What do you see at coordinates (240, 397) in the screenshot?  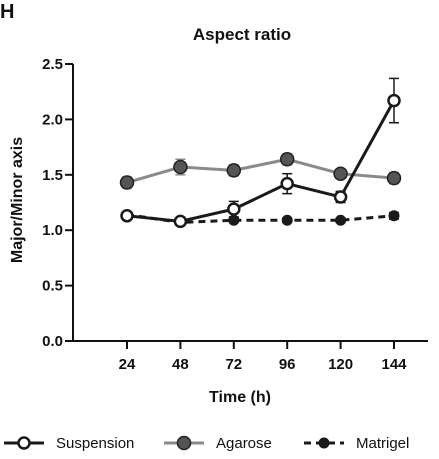 I see `x-axis-label: Time (h)` at bounding box center [240, 397].